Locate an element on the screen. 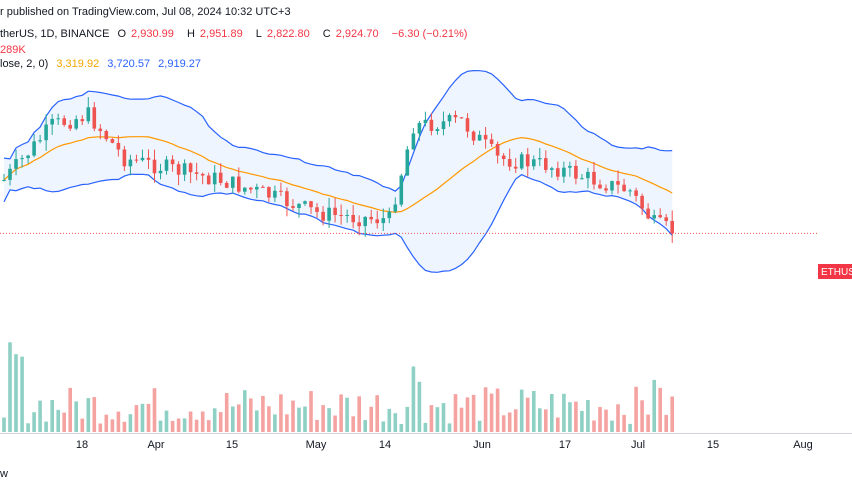 Image resolution: width=852 pixels, height=485 pixels. x-tick-label: 18 is located at coordinates (82, 445).